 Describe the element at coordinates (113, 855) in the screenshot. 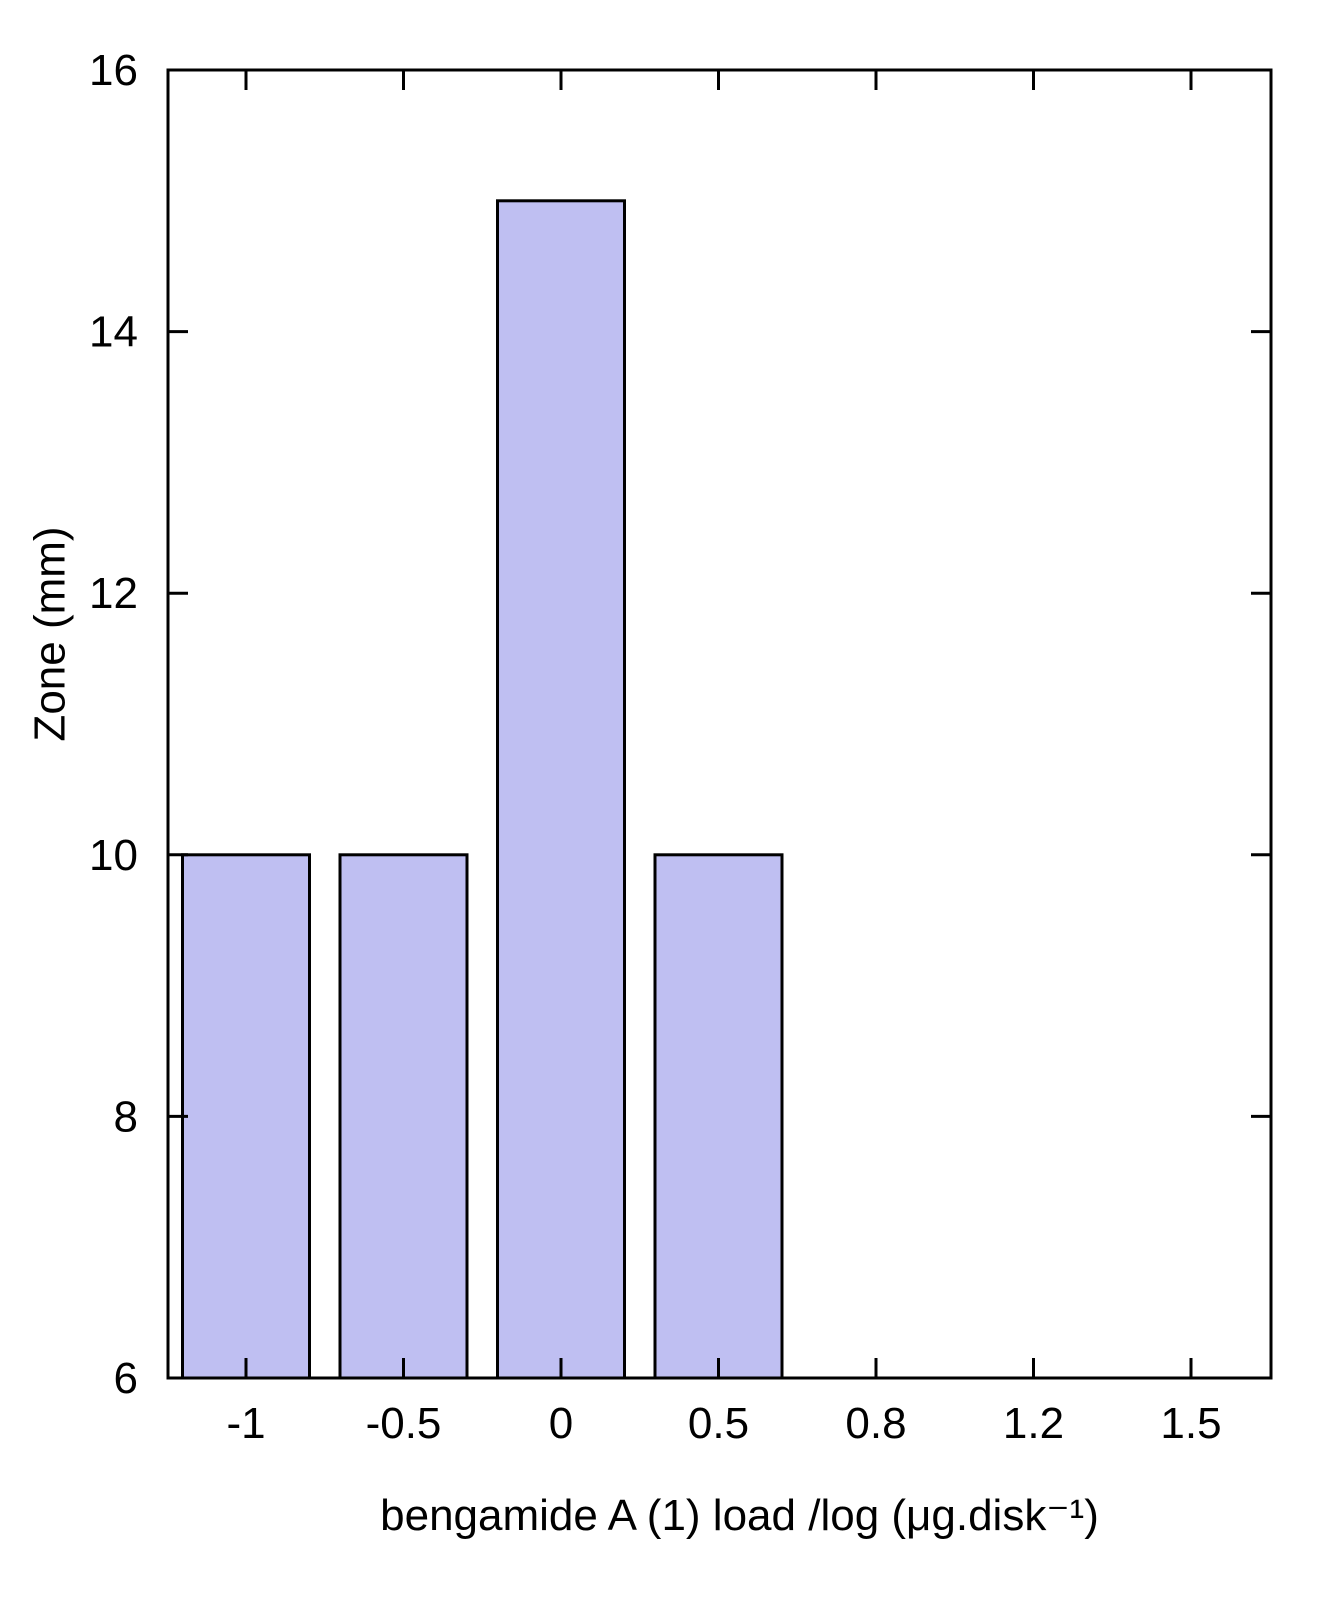

I see `y-tick-label-10: 10` at that location.